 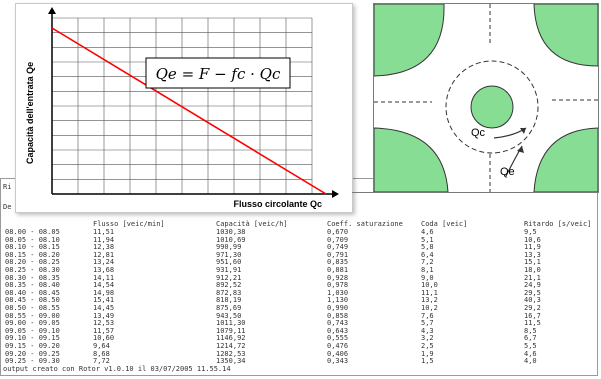 What do you see at coordinates (104, 300) in the screenshot?
I see `table-cell: 15,41` at bounding box center [104, 300].